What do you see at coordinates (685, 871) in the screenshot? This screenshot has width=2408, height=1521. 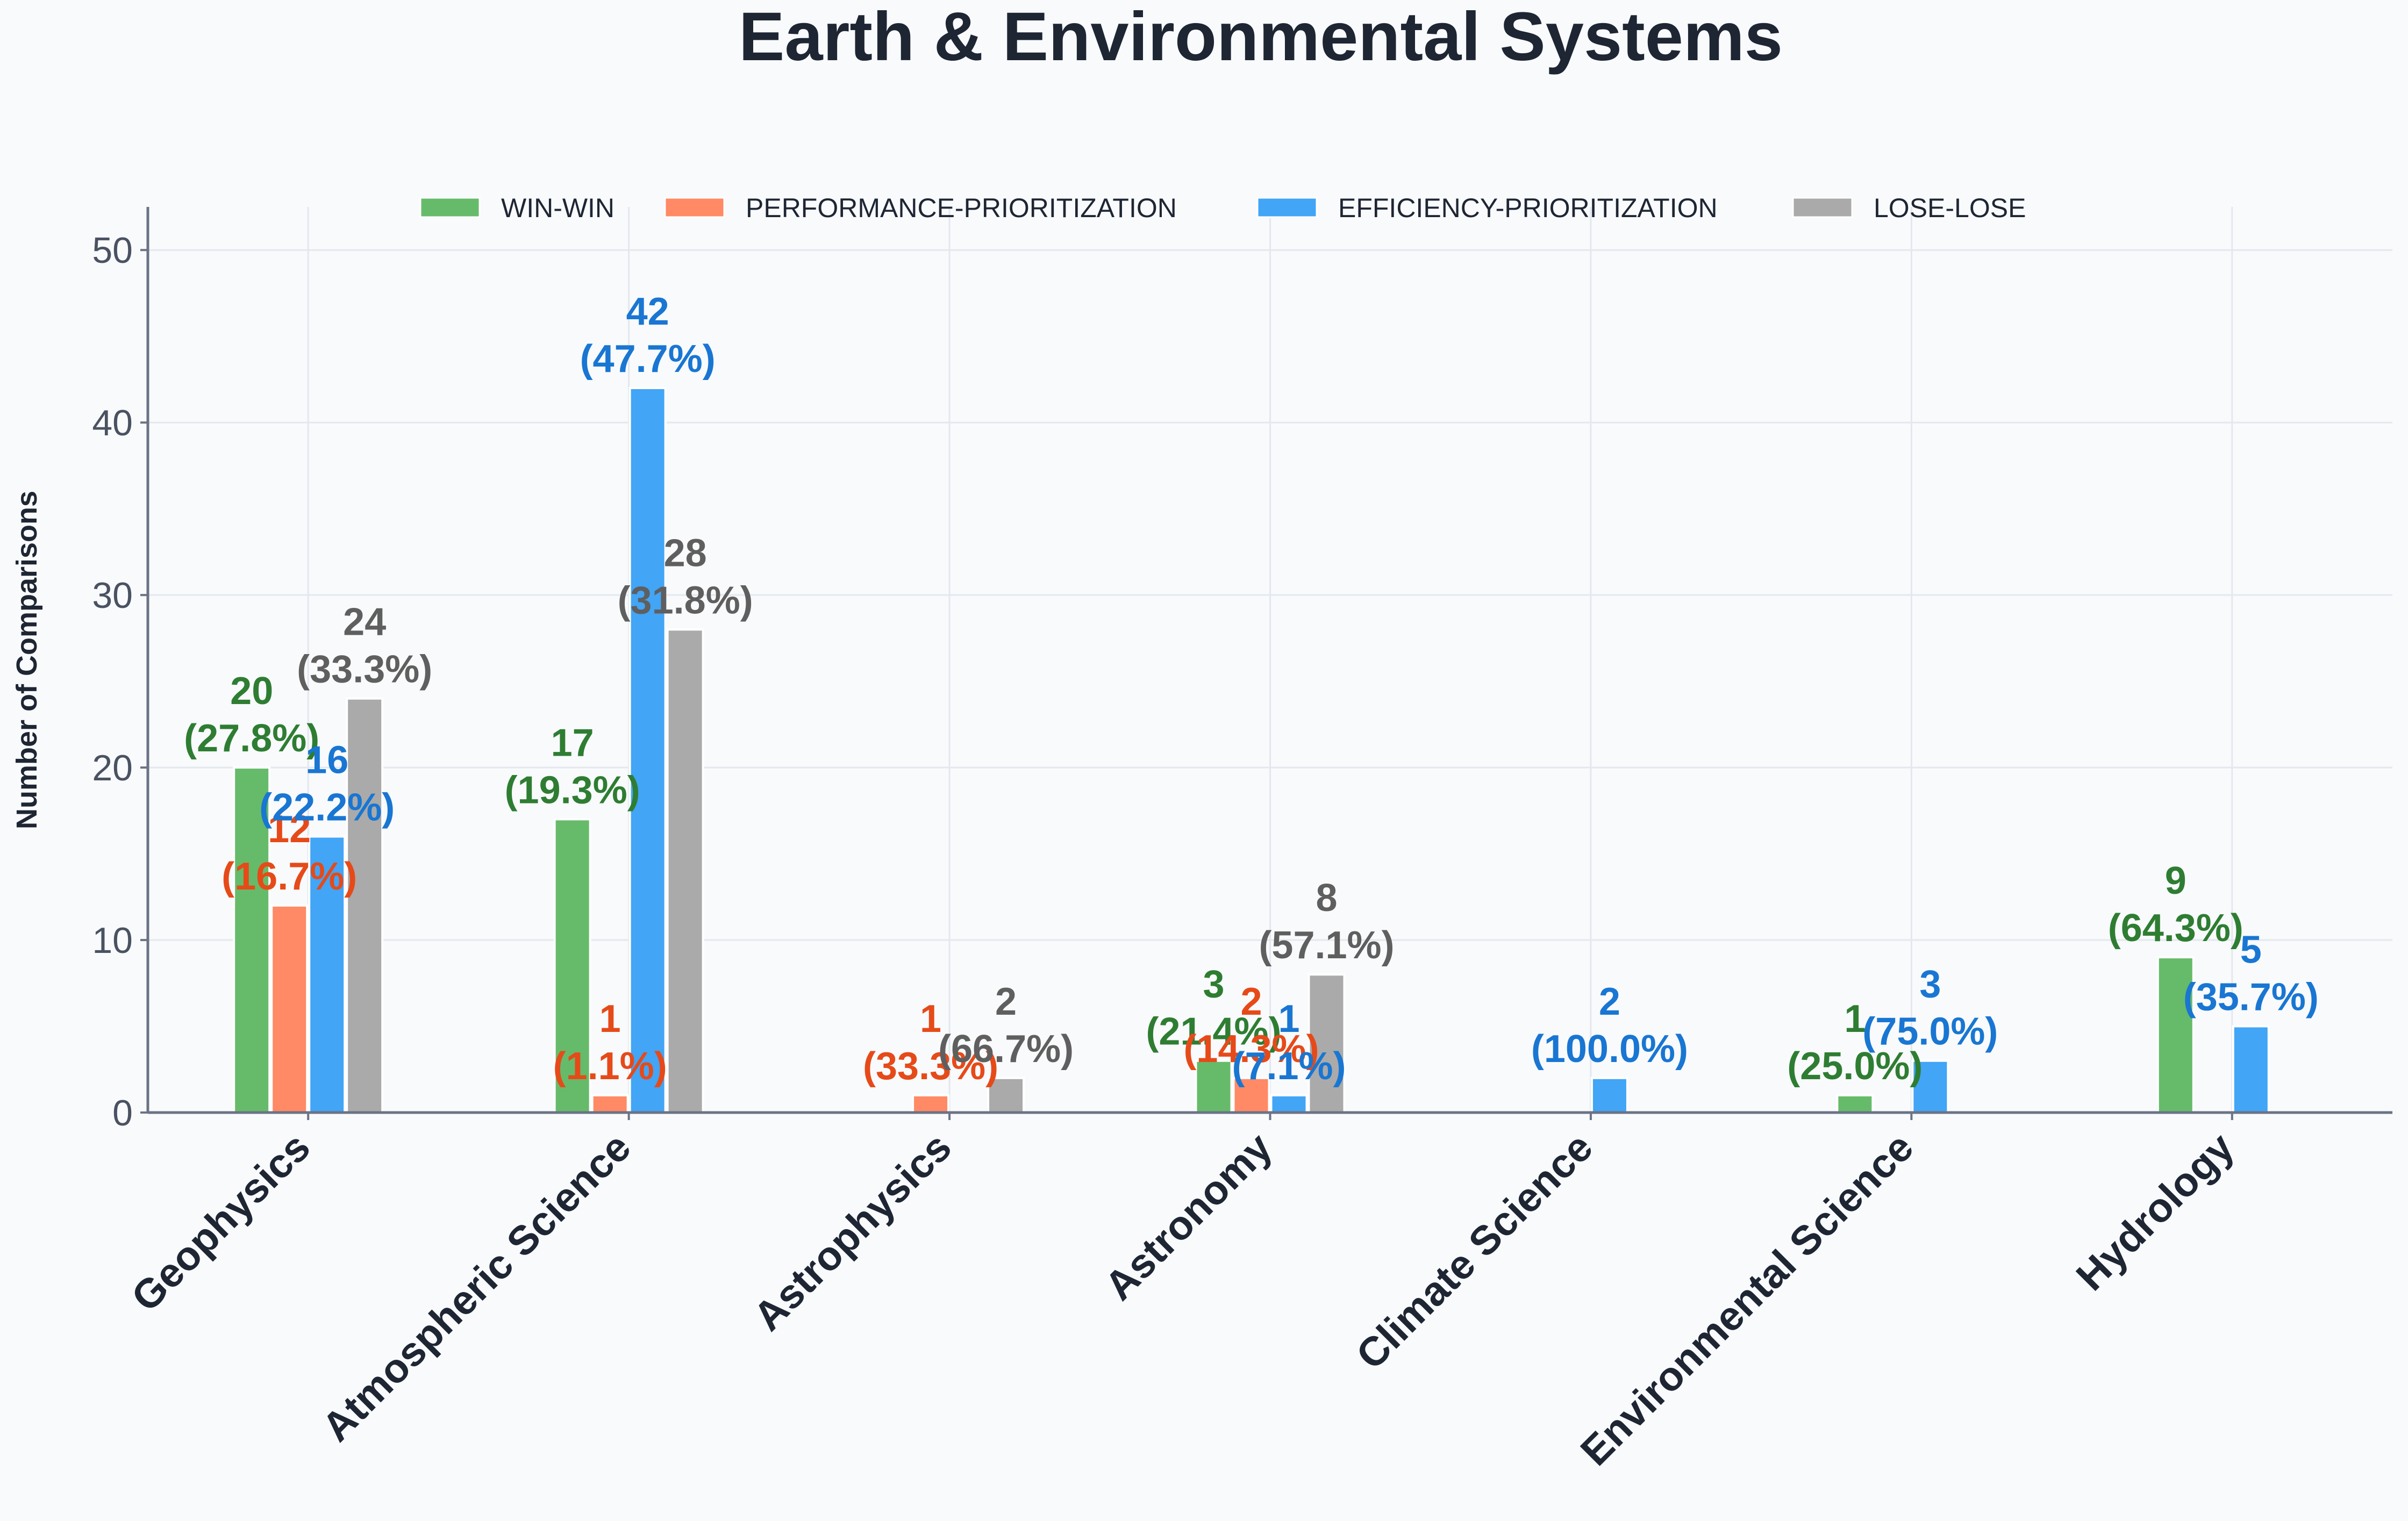 I see `bar-lose-lose-atmospheric-science` at bounding box center [685, 871].